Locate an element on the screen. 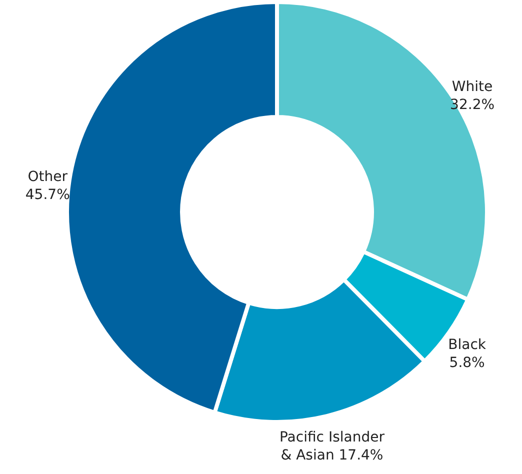  data-label: 5.8% is located at coordinates (467, 363).